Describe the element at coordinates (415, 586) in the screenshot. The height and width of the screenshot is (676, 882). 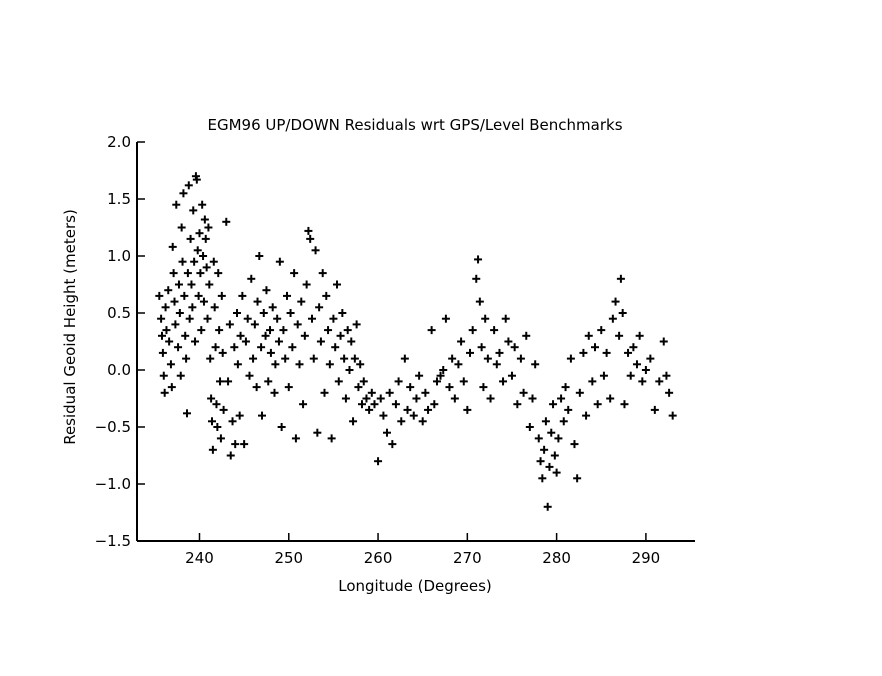
I see `x-axis-title: Longitude (Degrees)` at that location.